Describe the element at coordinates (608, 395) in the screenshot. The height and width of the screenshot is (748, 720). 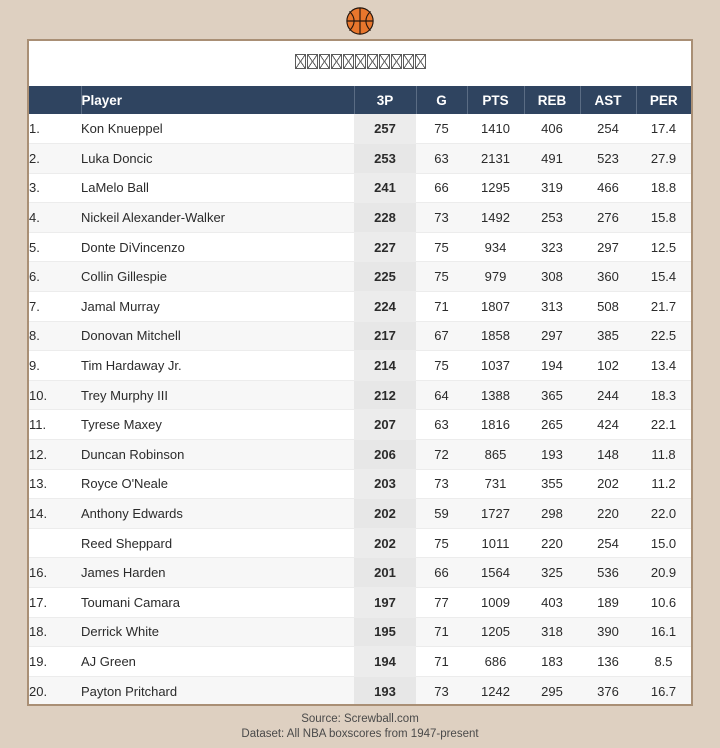
I see `cell-ast: 244` at that location.